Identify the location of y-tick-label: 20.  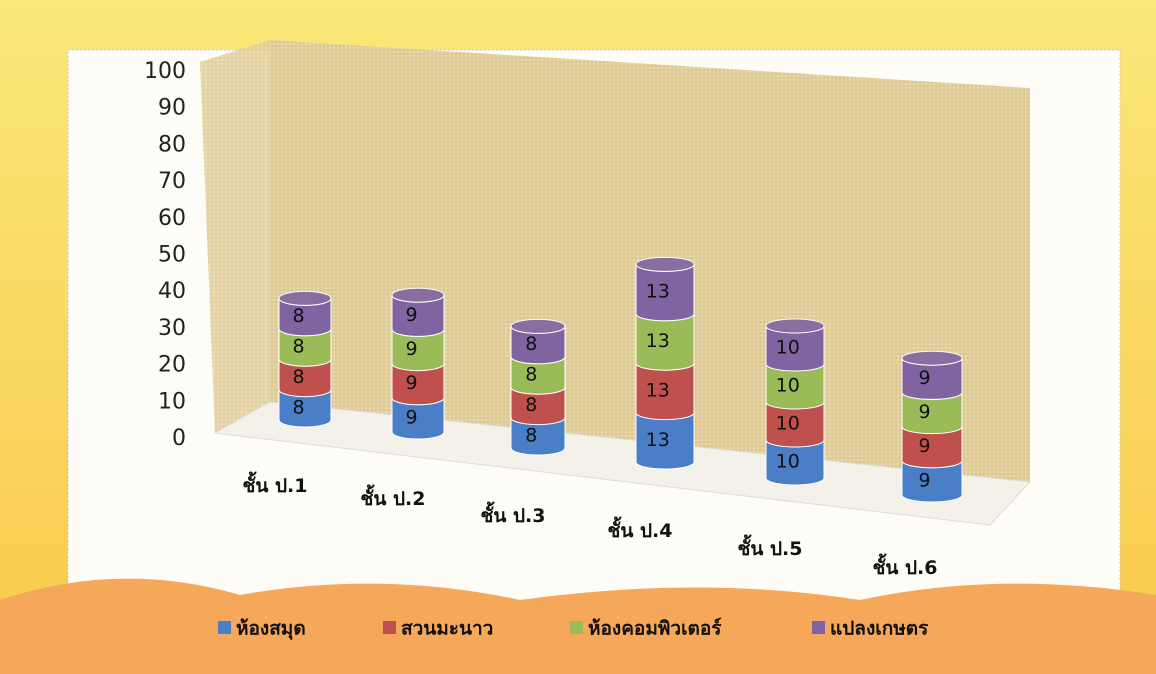
(172, 365).